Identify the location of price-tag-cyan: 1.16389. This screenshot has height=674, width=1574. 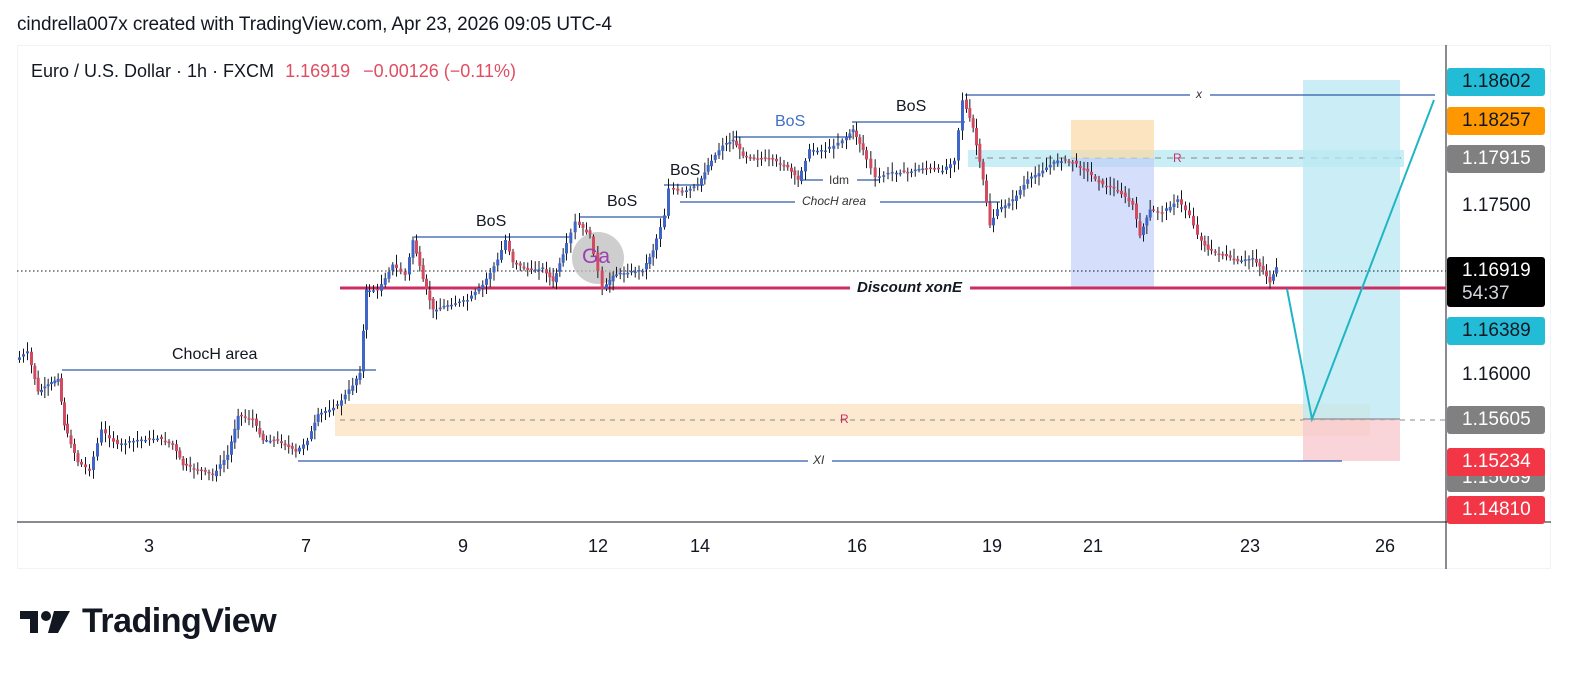
(1496, 331).